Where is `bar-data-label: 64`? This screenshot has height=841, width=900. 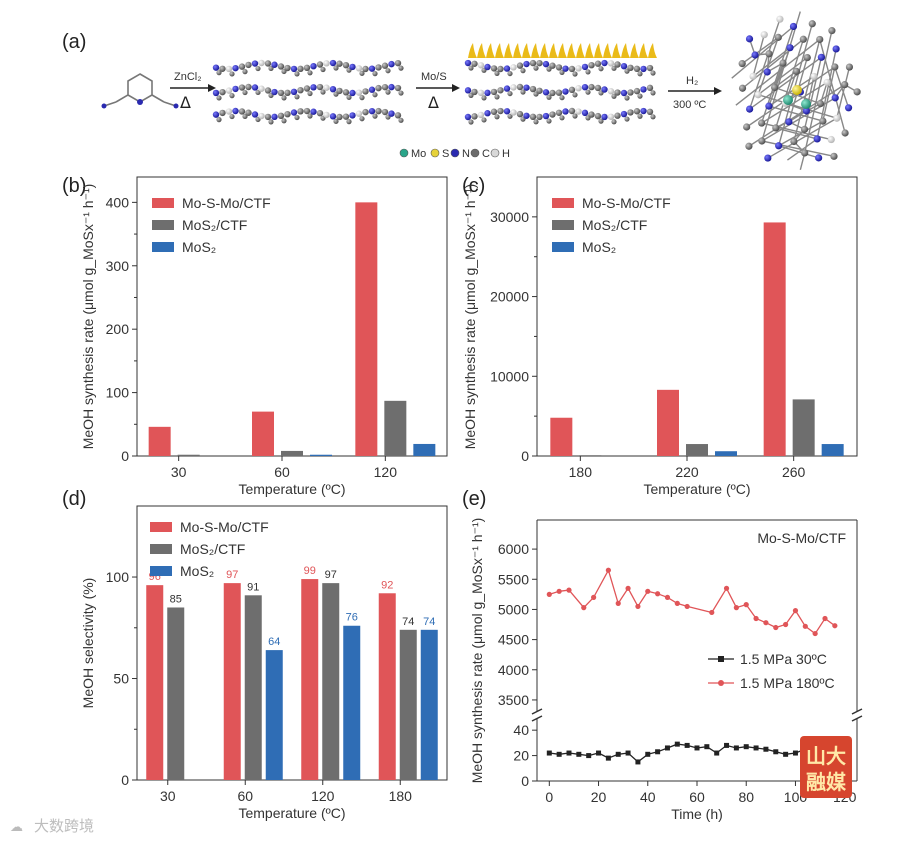
bar-data-label: 64 is located at coordinates (274, 642).